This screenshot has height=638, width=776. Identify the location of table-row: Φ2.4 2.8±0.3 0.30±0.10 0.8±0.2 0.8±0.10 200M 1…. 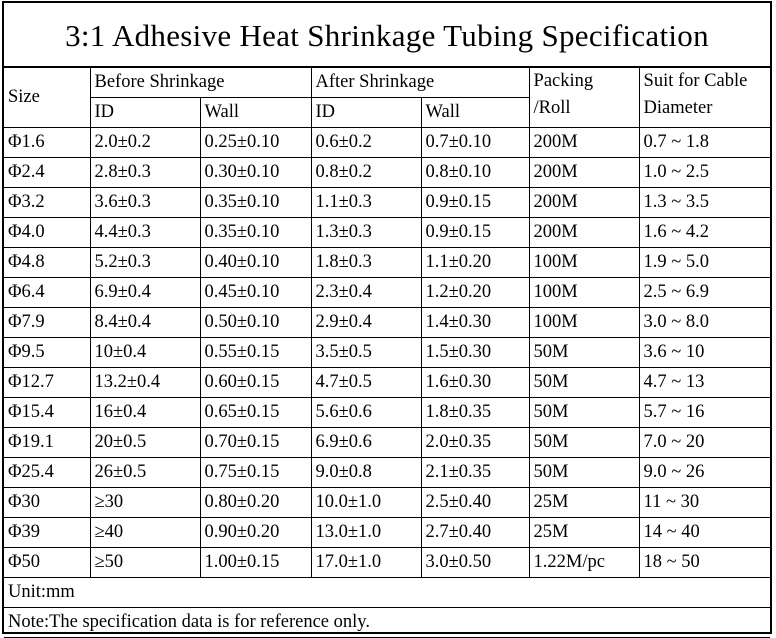
(387, 172).